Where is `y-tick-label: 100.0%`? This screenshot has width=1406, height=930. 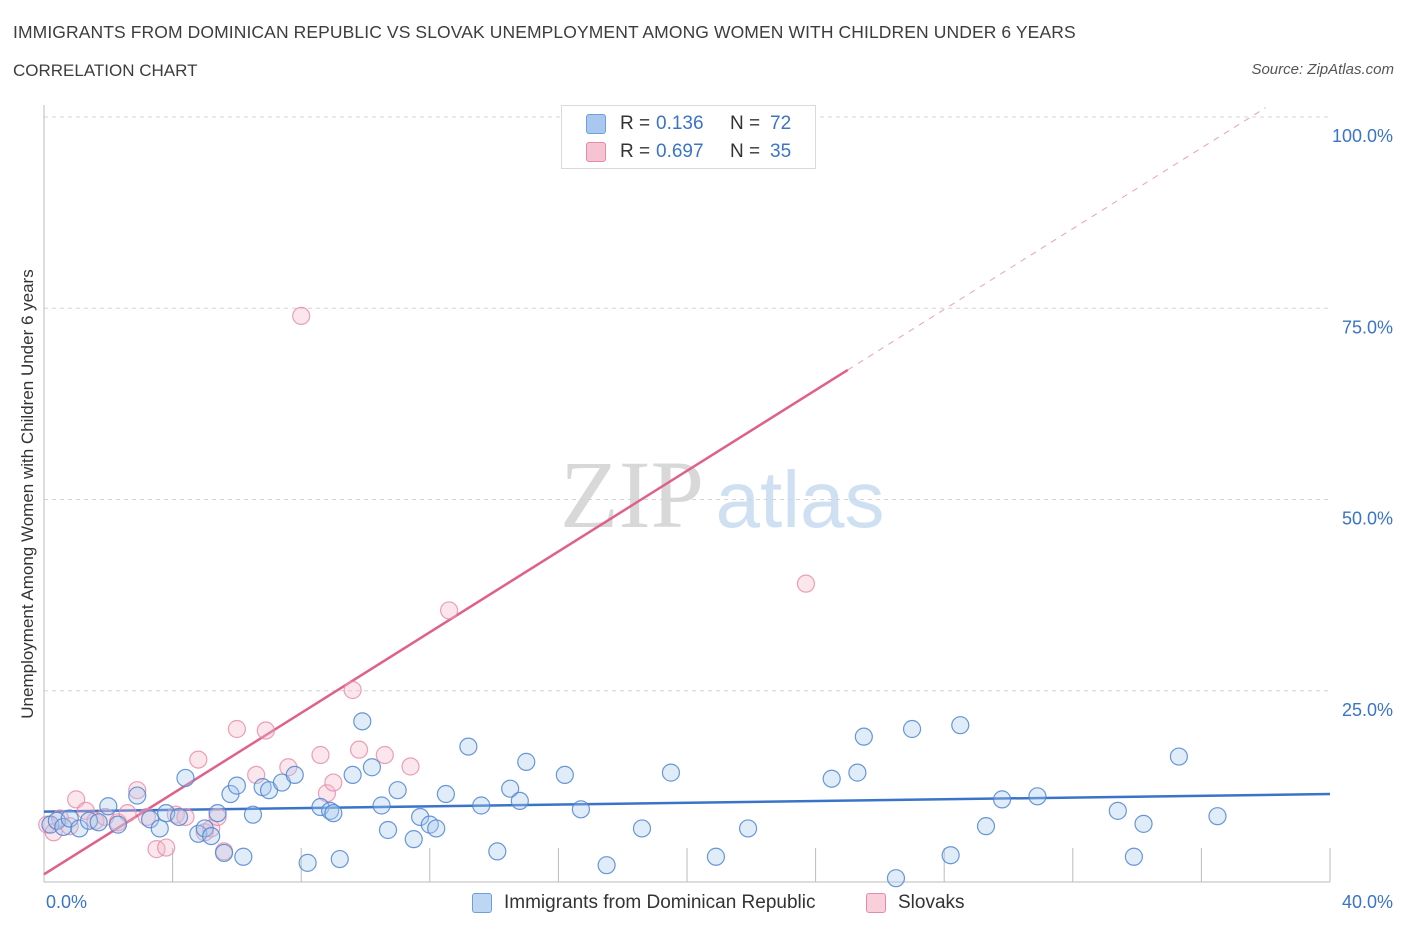 y-tick-label: 100.0% is located at coordinates (1362, 136).